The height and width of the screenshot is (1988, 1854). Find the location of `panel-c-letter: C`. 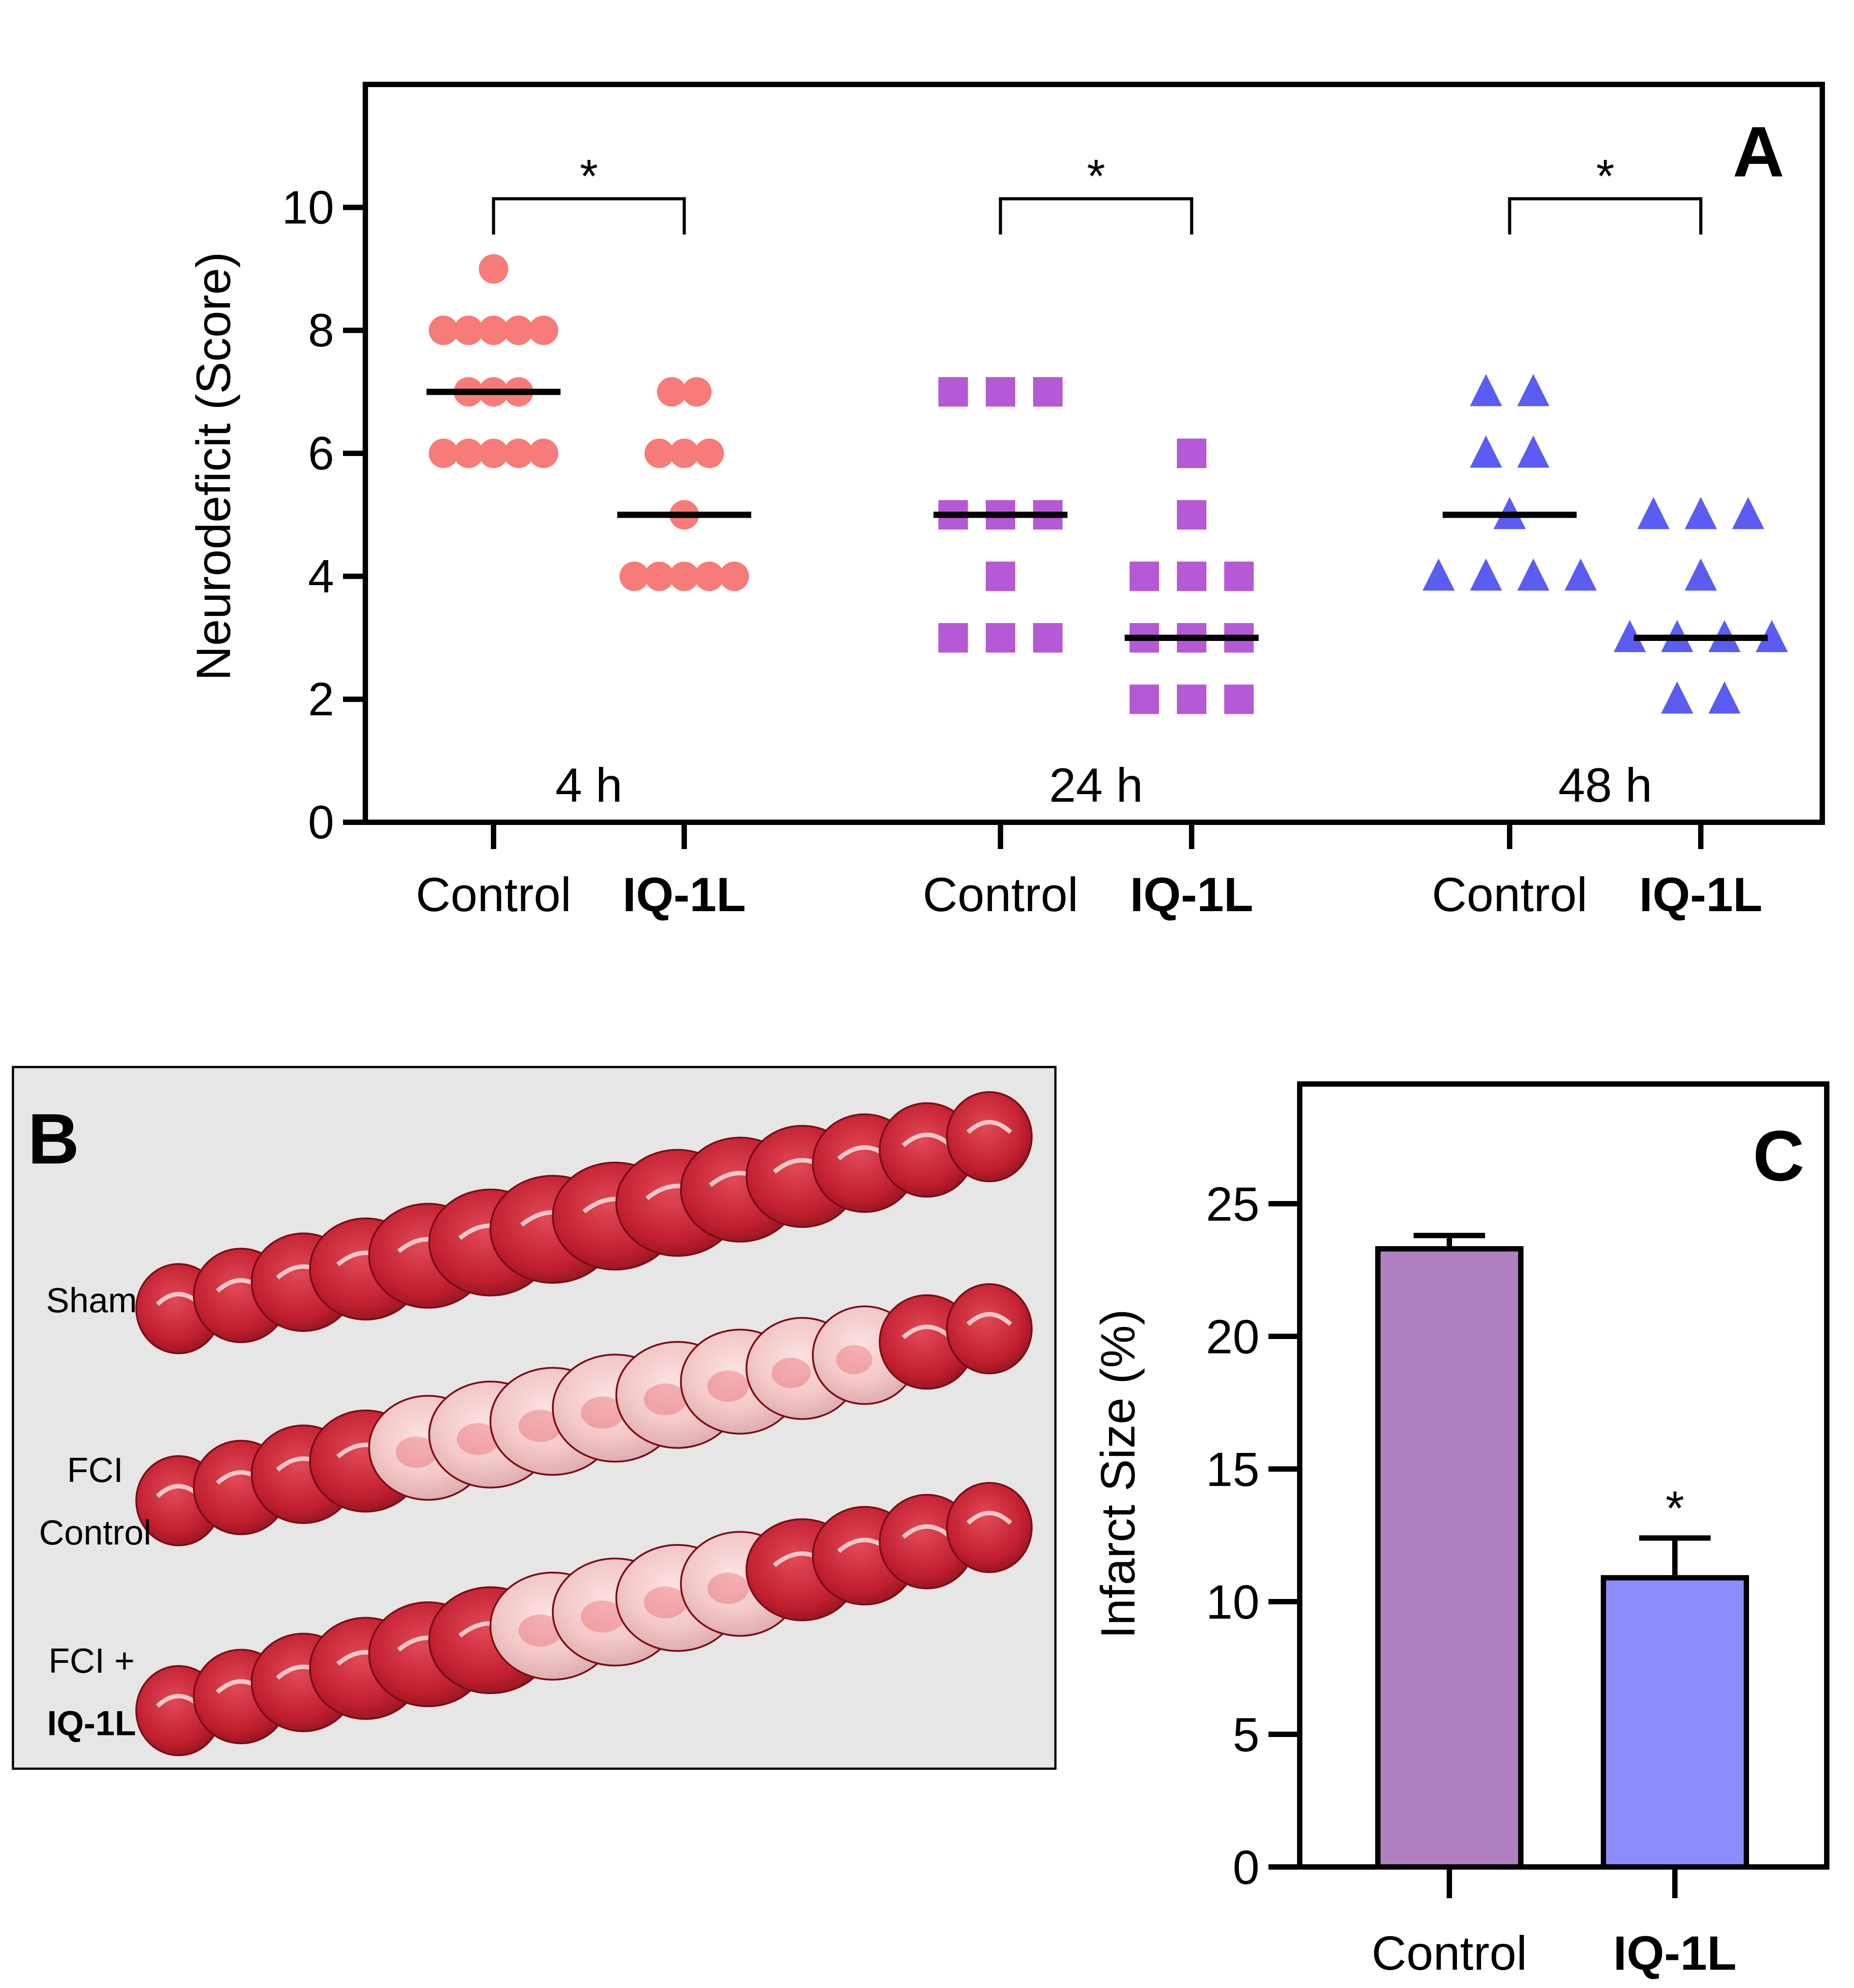

panel-c-letter: C is located at coordinates (1778, 1156).